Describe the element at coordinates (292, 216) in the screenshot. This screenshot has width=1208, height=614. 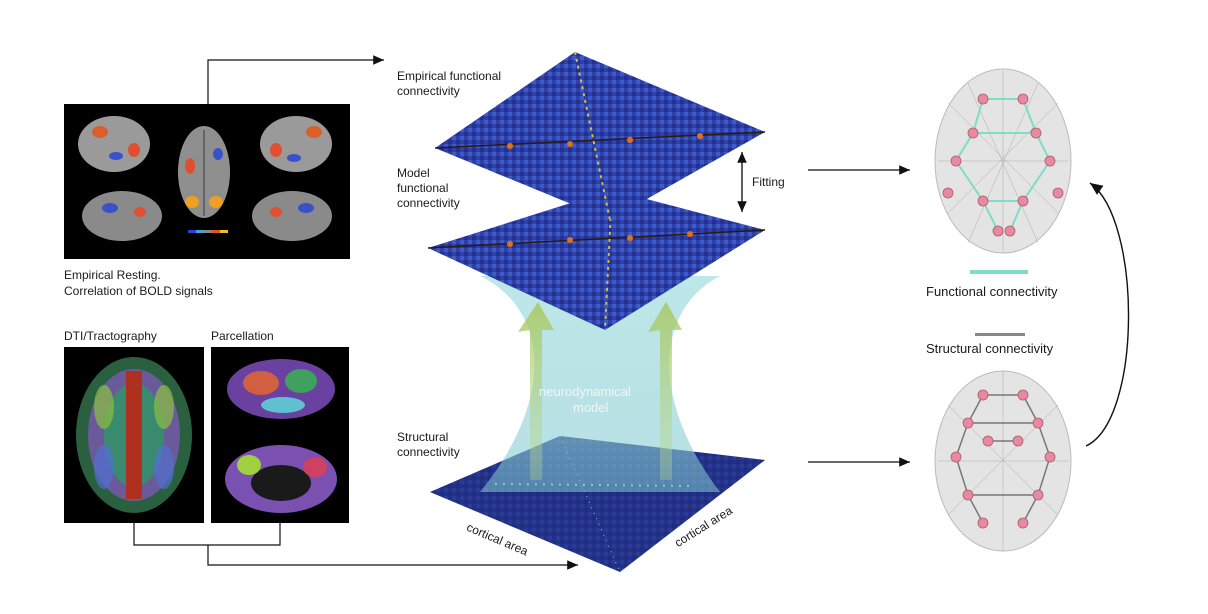
I see `brain-surface-medial-right` at that location.